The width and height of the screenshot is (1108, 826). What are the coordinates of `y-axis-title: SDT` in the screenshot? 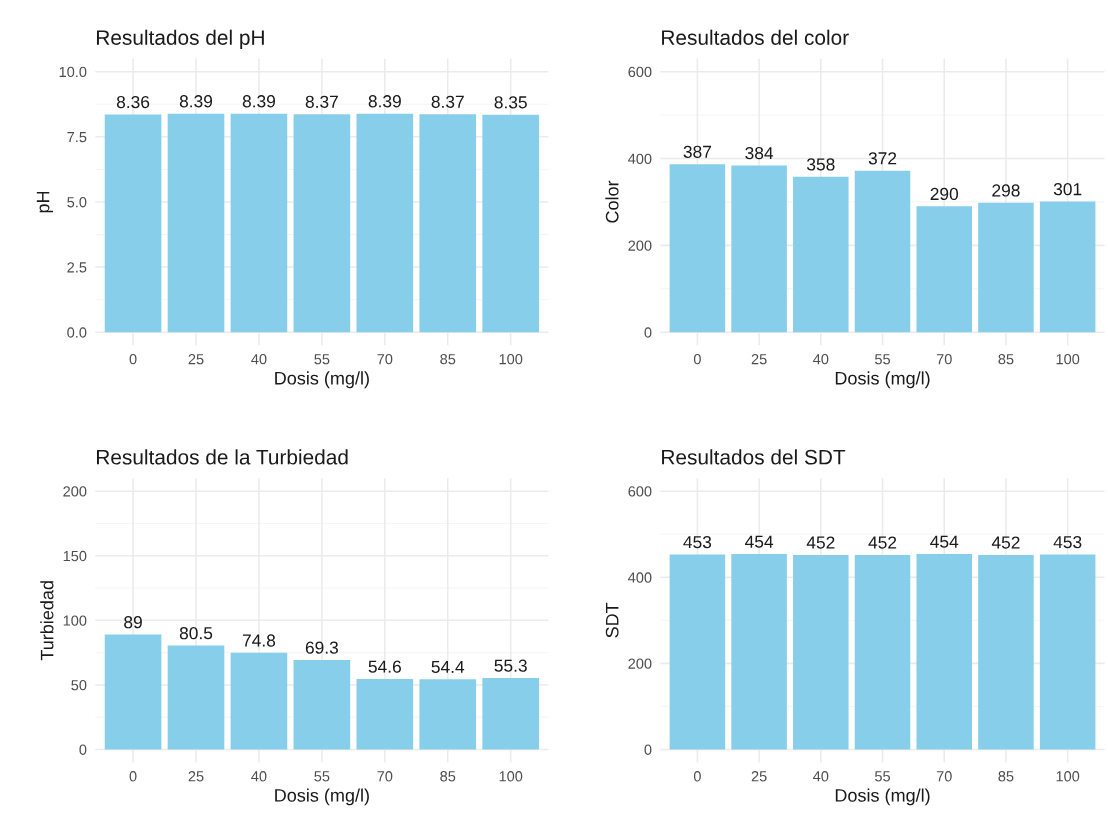 It's located at (612, 620).